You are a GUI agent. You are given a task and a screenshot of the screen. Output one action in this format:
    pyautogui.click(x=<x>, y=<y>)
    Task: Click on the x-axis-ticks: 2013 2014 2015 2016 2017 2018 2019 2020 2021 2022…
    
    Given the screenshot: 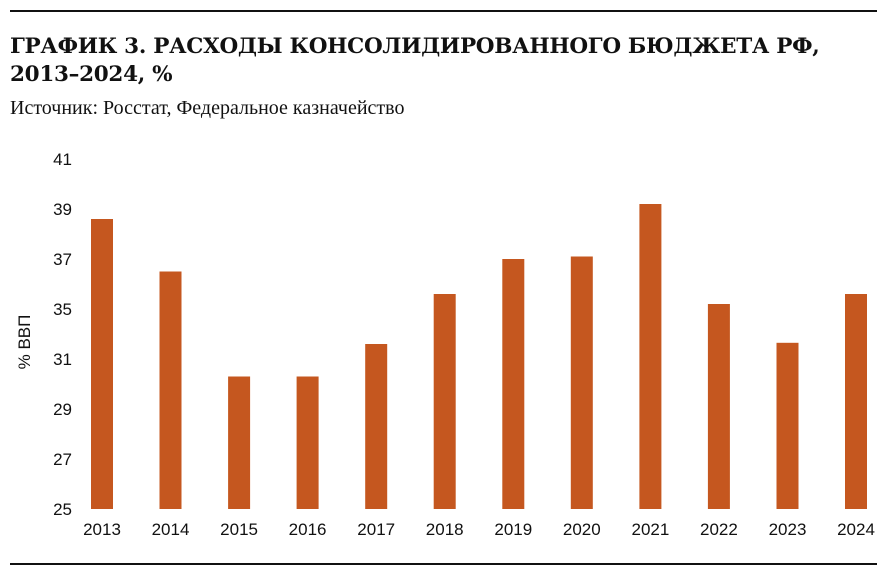 What is the action you would take?
    pyautogui.click(x=479, y=529)
    